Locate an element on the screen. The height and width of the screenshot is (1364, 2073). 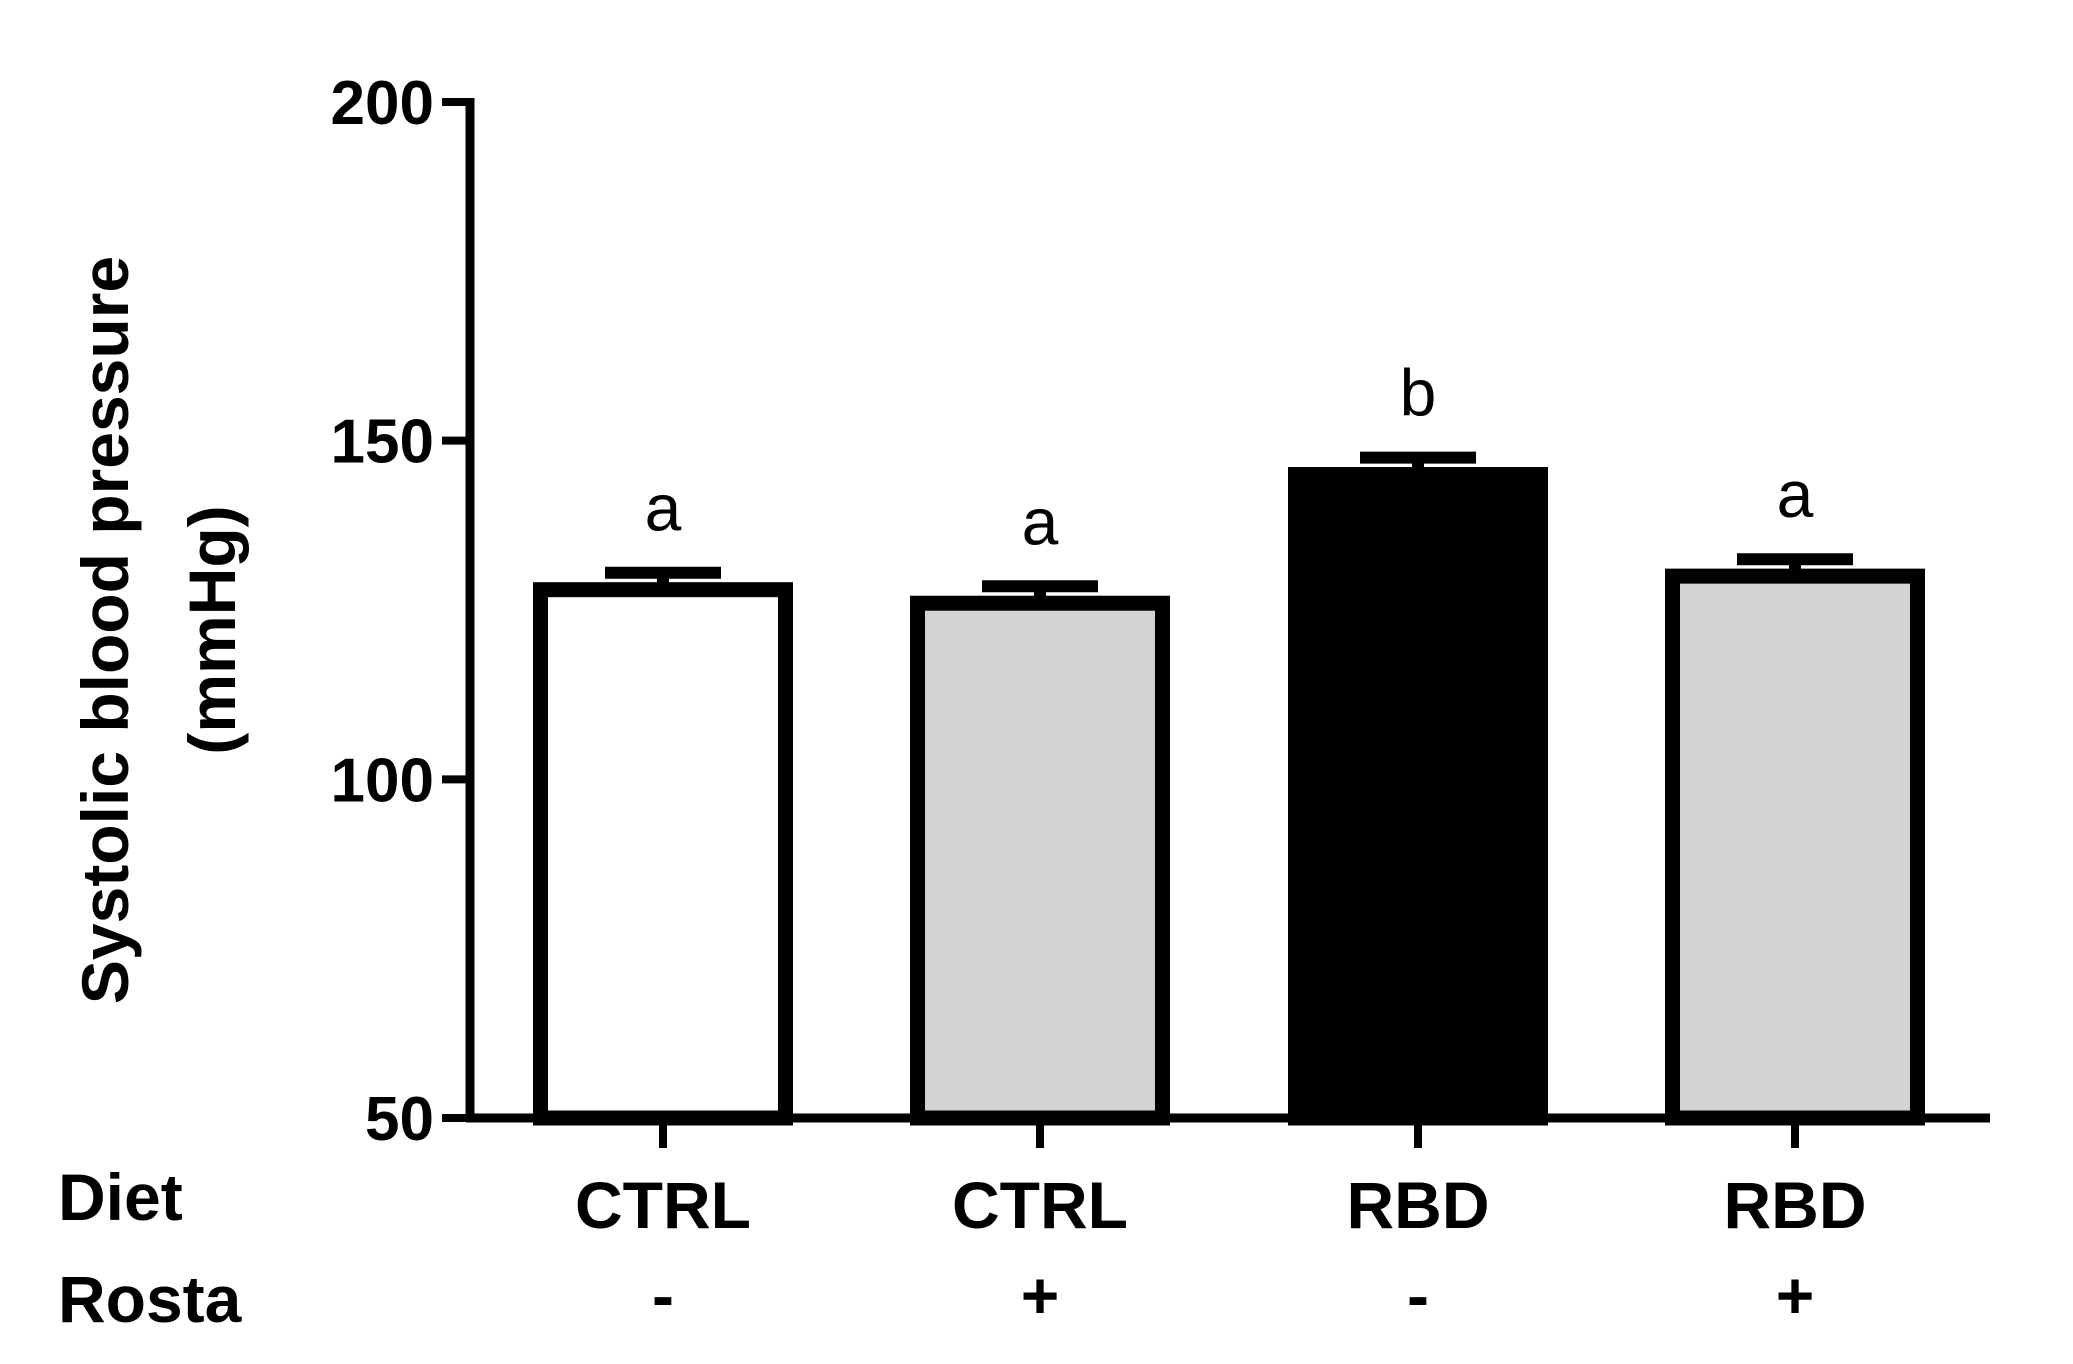
rosta-row-label: Rosta is located at coordinates (150, 1299).